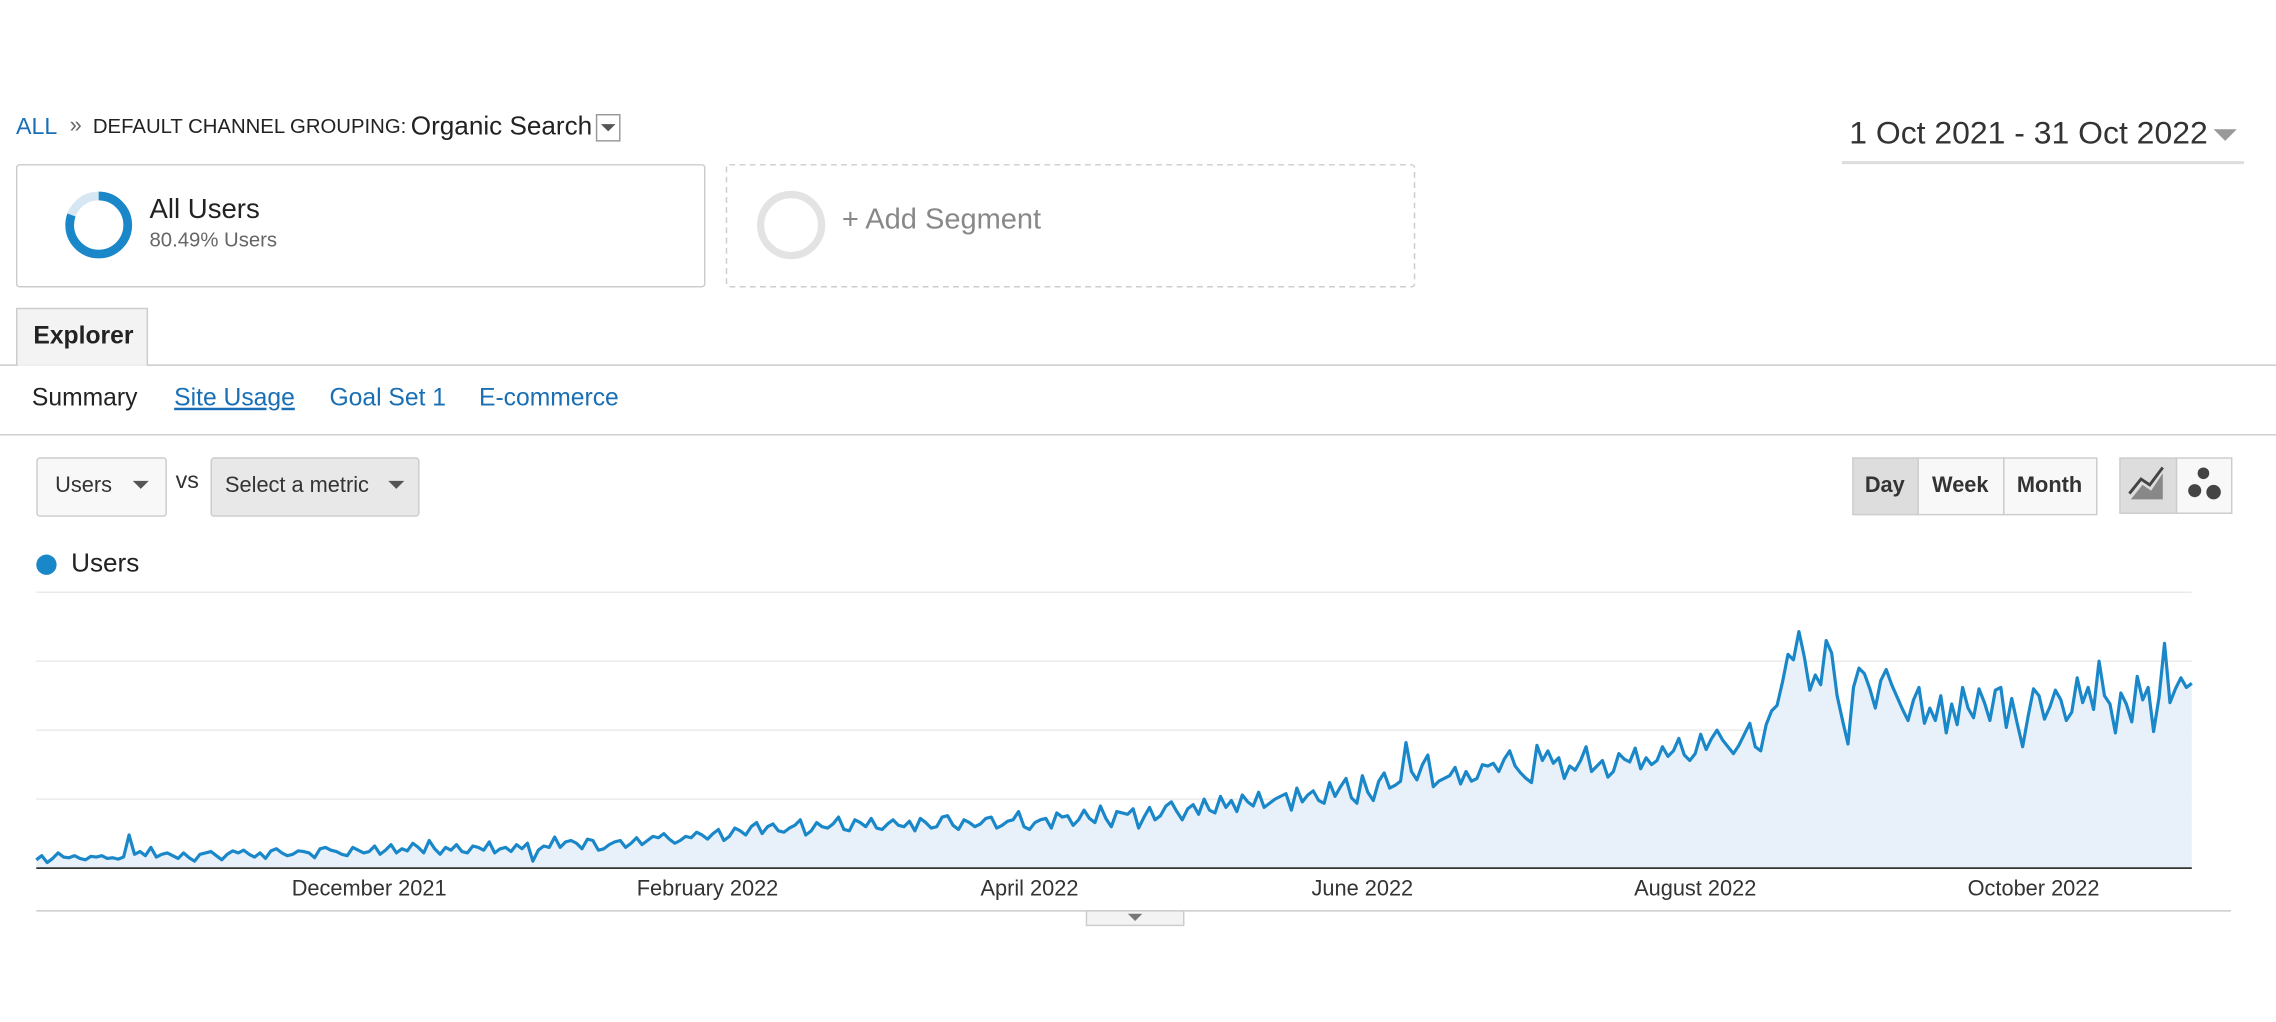 The image size is (2276, 1022). What do you see at coordinates (85, 398) in the screenshot?
I see `subtab: Summary` at bounding box center [85, 398].